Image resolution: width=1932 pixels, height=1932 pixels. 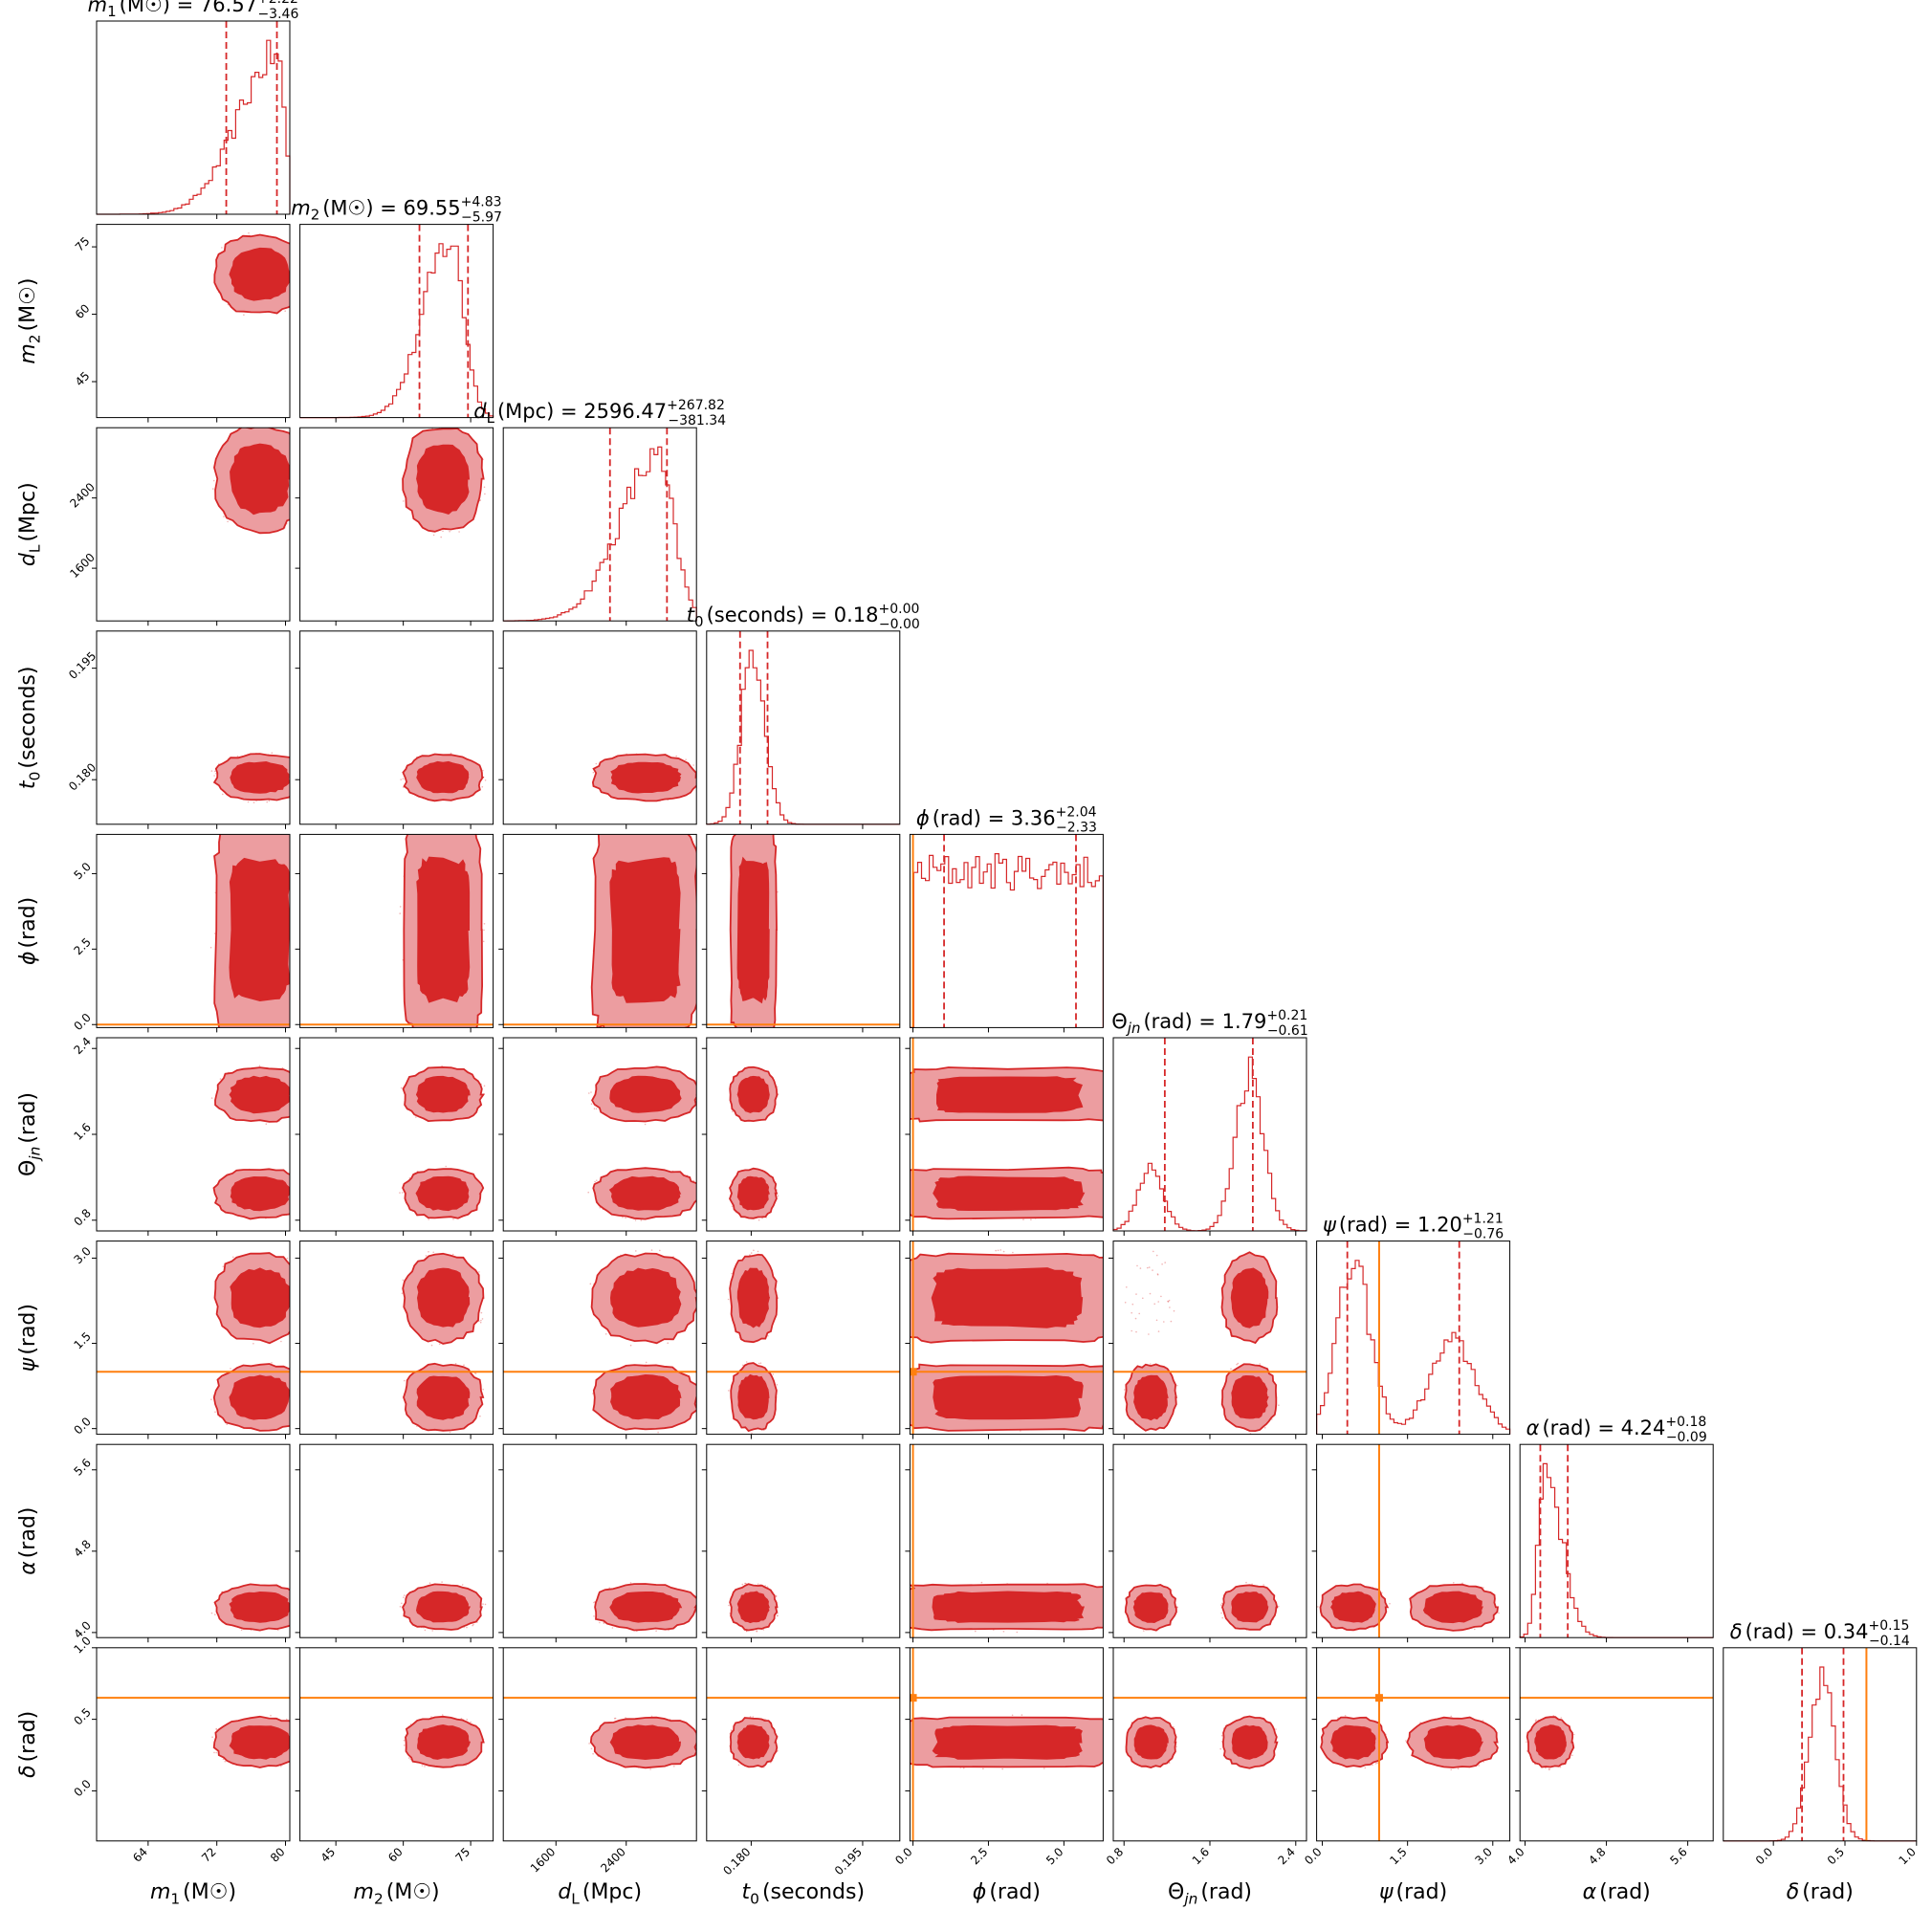 I want to click on truth-marker, so click(x=913, y=1698).